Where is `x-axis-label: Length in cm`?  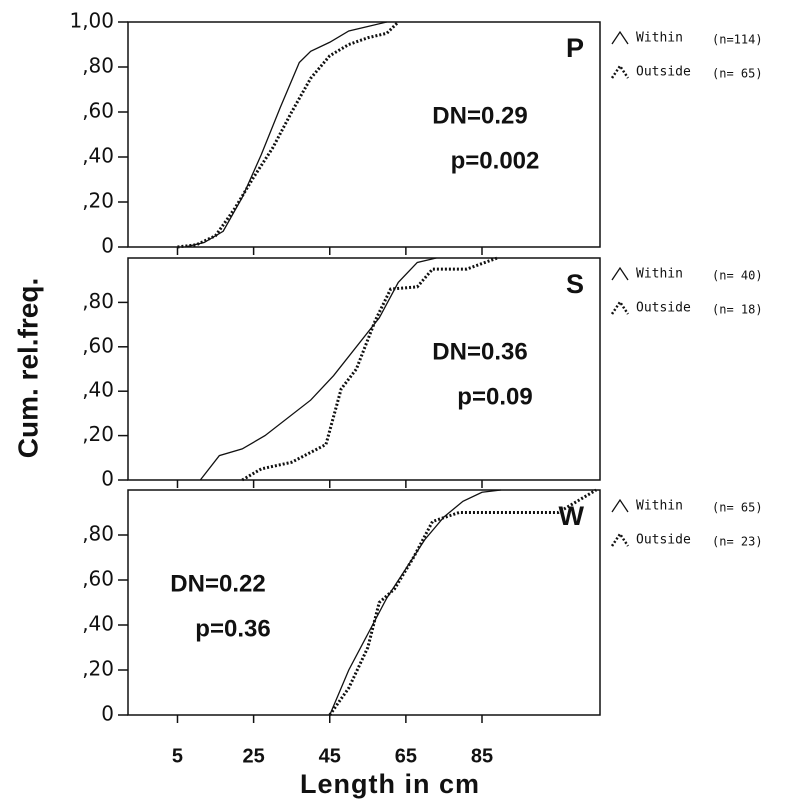 x-axis-label: Length in cm is located at coordinates (390, 784).